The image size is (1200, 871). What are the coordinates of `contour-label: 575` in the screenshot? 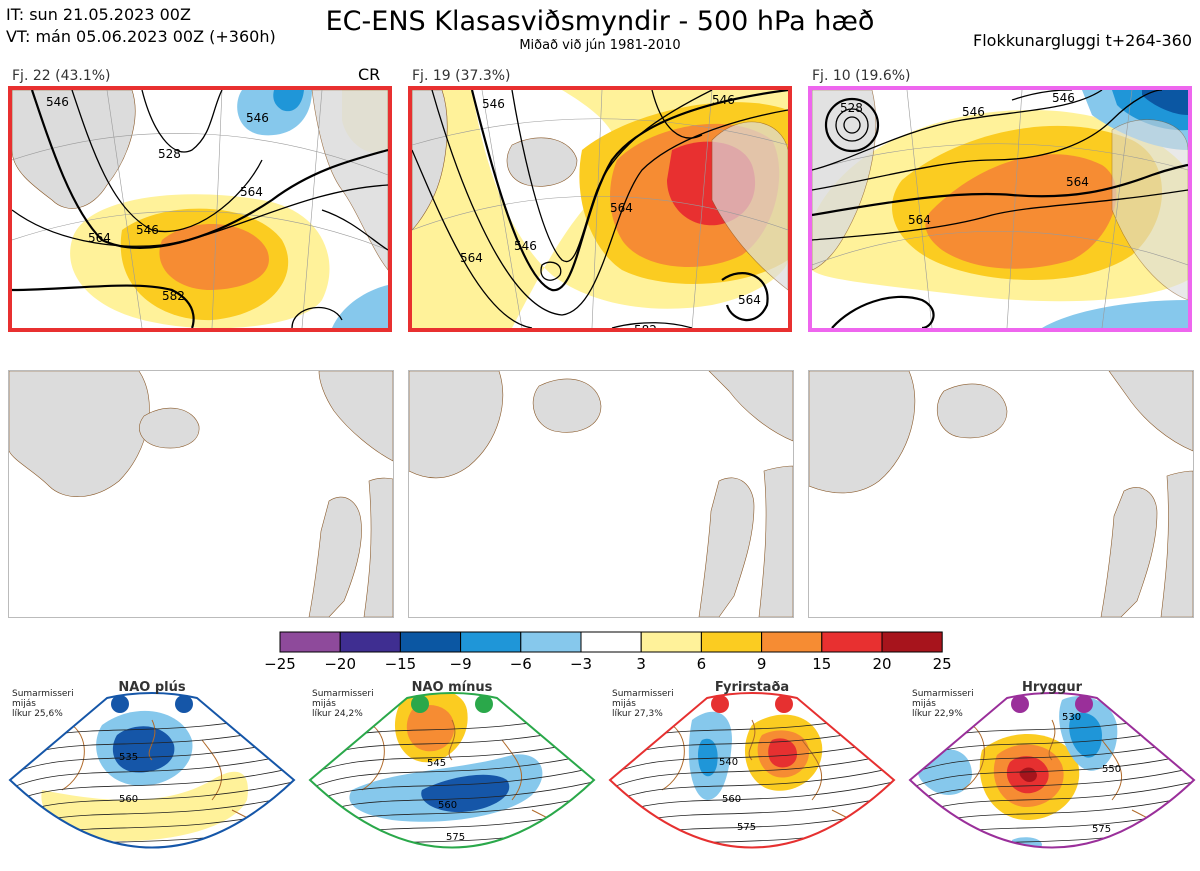 It's located at (746, 827).